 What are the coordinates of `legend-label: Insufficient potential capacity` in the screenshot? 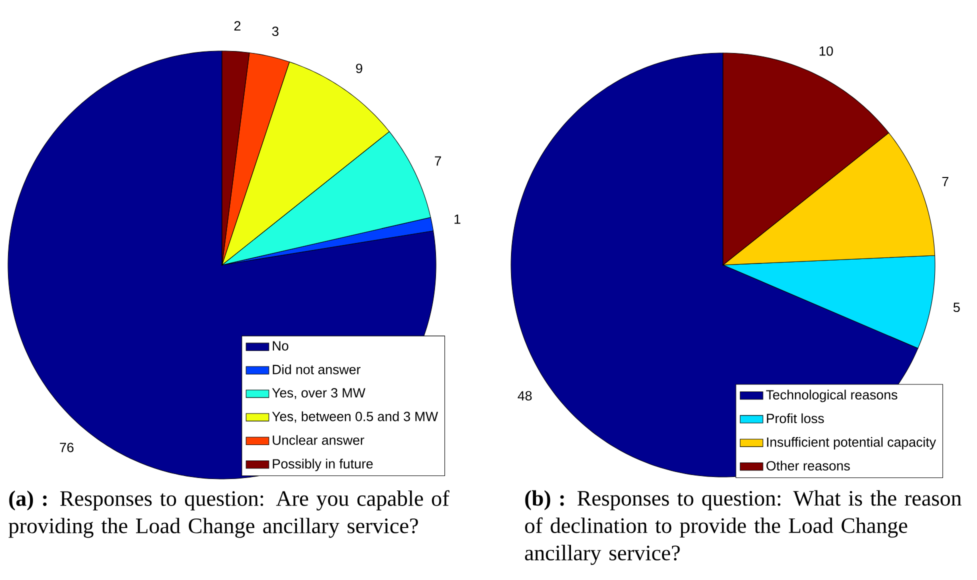 It's located at (851, 443).